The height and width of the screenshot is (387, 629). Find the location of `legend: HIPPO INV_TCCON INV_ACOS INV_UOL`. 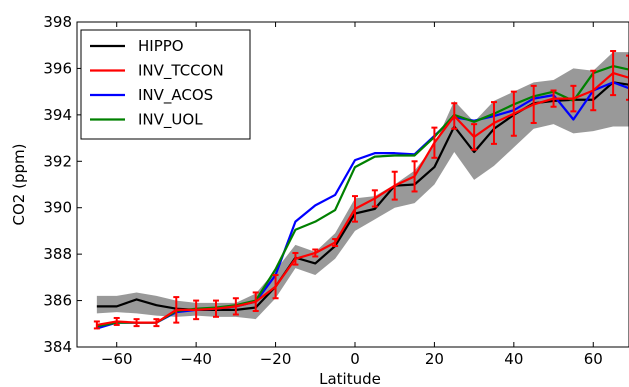

legend: HIPPO INV_TCCON INV_ACOS INV_UOL is located at coordinates (165, 84).